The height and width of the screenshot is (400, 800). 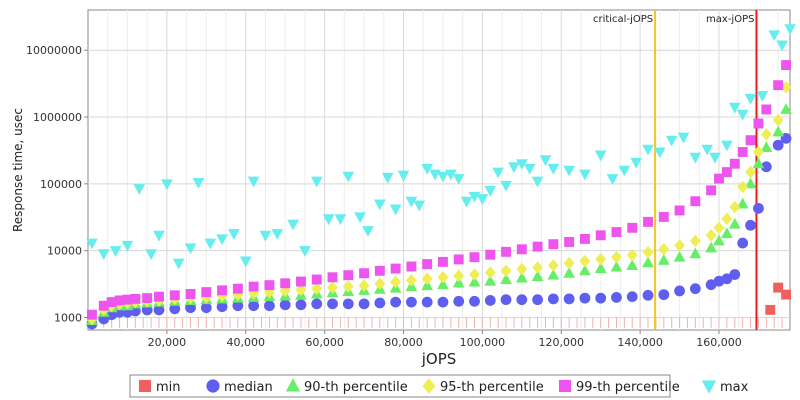 I want to click on x-tick-label: 140,000, so click(x=640, y=342).